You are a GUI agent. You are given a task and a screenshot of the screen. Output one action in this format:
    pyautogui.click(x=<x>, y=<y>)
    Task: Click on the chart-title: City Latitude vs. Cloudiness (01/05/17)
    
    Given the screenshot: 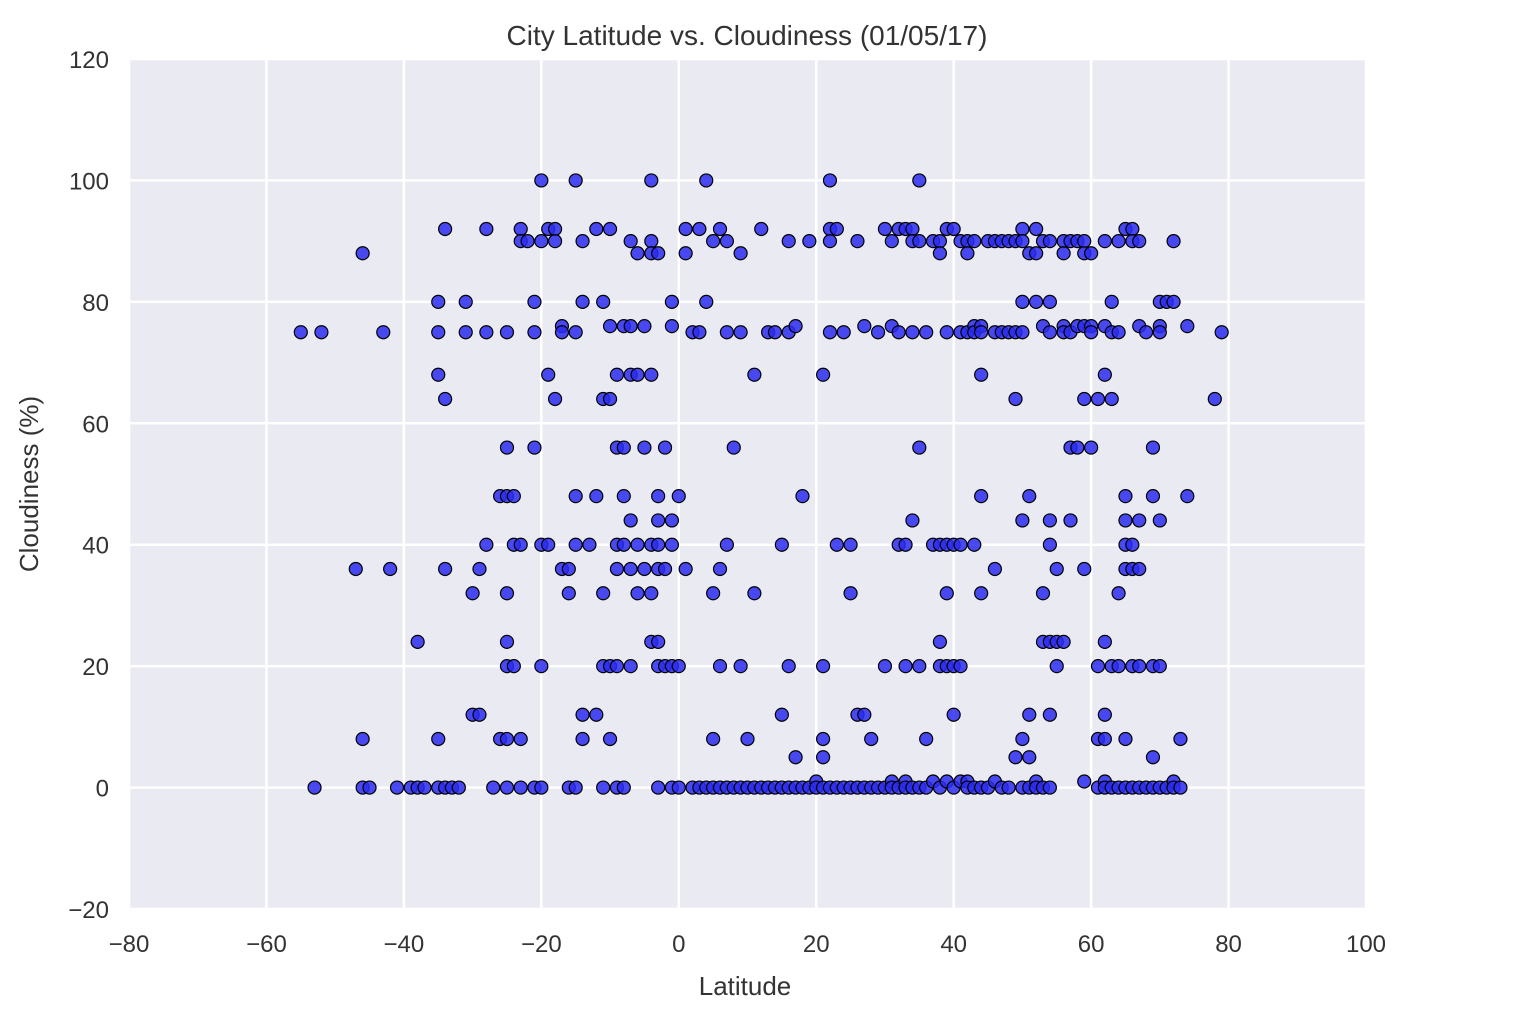 What is the action you would take?
    pyautogui.click(x=747, y=35)
    